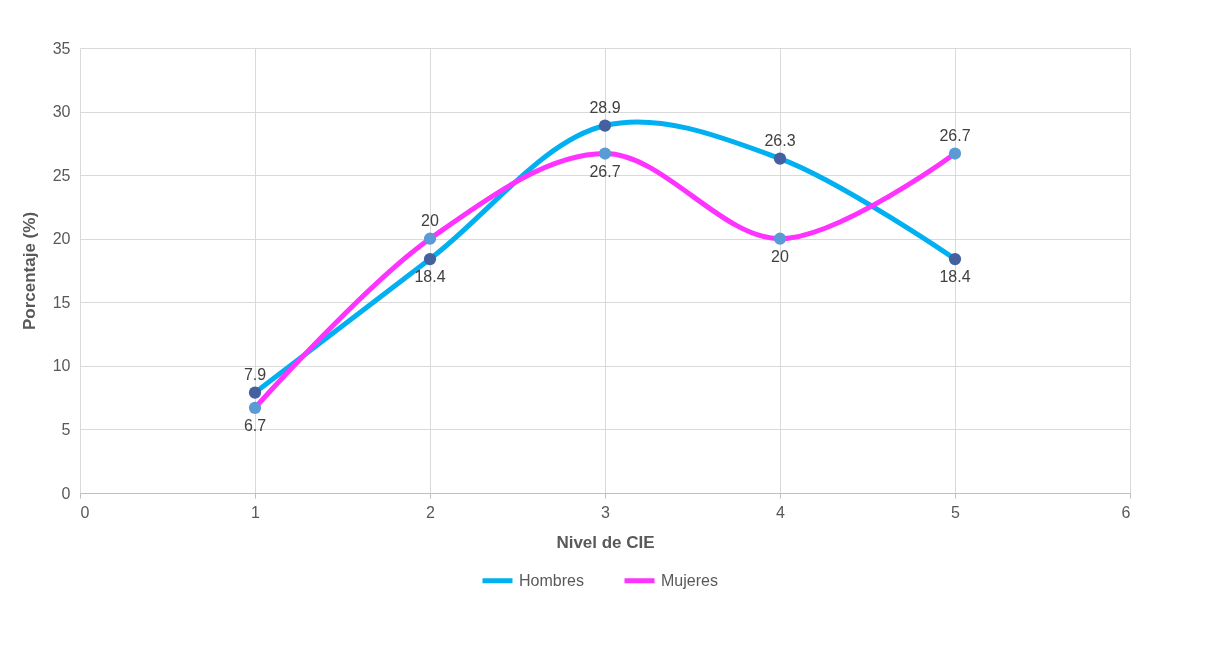  I want to click on data-label: 26.3, so click(780, 140).